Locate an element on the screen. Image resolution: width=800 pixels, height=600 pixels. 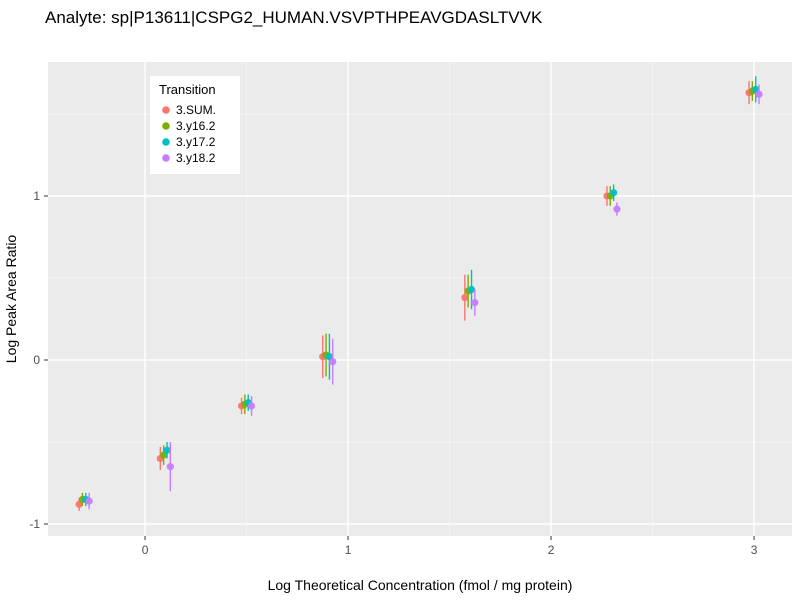
x-tick-label: 0 is located at coordinates (145, 550).